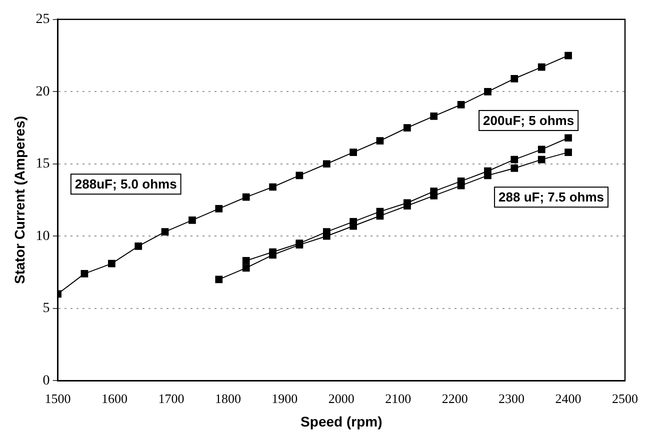 Image resolution: width=649 pixels, height=443 pixels. Describe the element at coordinates (115, 398) in the screenshot. I see `x-tick-label: 1600` at that location.